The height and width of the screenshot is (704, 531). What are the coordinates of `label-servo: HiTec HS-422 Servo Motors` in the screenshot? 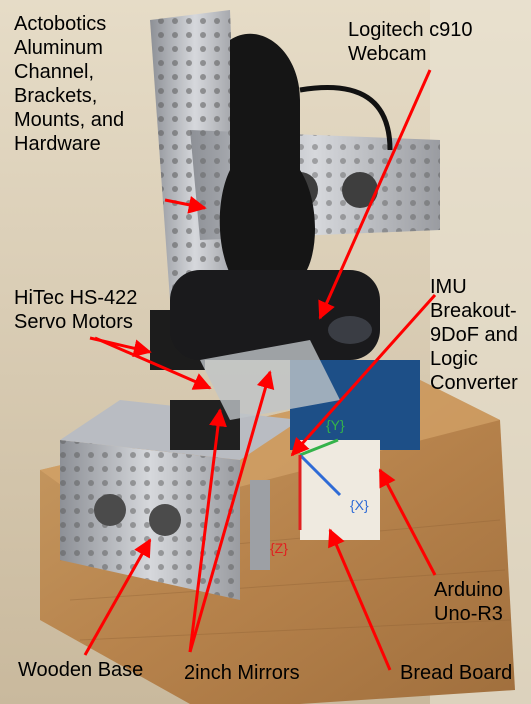 It's located at (76, 310).